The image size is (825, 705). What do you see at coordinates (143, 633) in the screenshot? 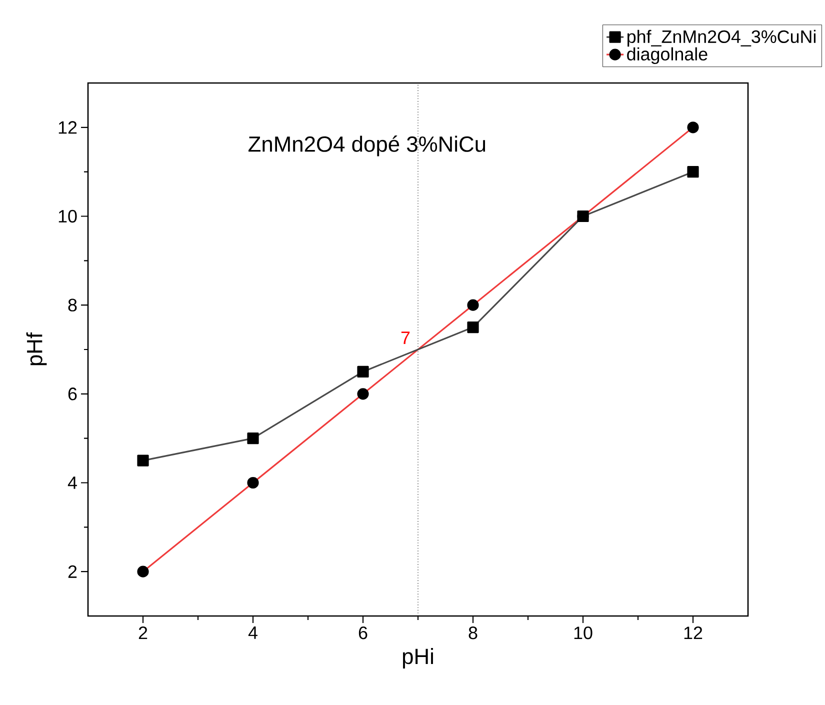
I see `x-tick-label: 2` at bounding box center [143, 633].